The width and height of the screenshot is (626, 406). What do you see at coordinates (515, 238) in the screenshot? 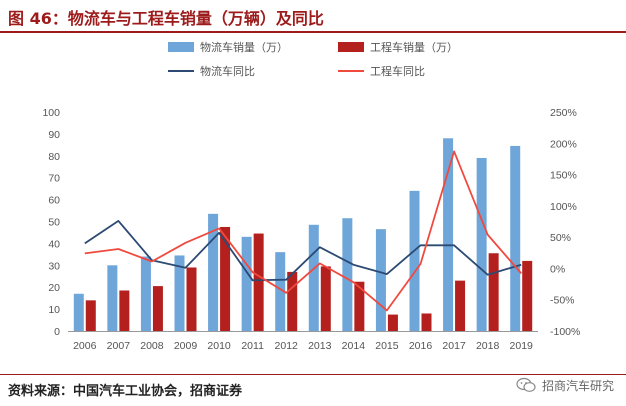
I see `bar-logistics-2019` at bounding box center [515, 238].